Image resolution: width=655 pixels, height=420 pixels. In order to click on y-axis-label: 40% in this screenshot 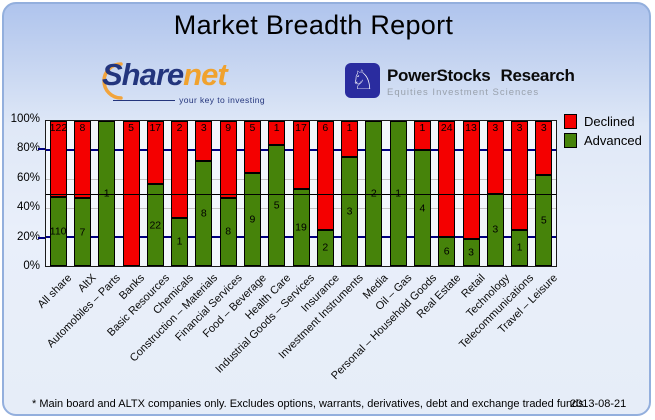, I will do `click(28, 207)`.